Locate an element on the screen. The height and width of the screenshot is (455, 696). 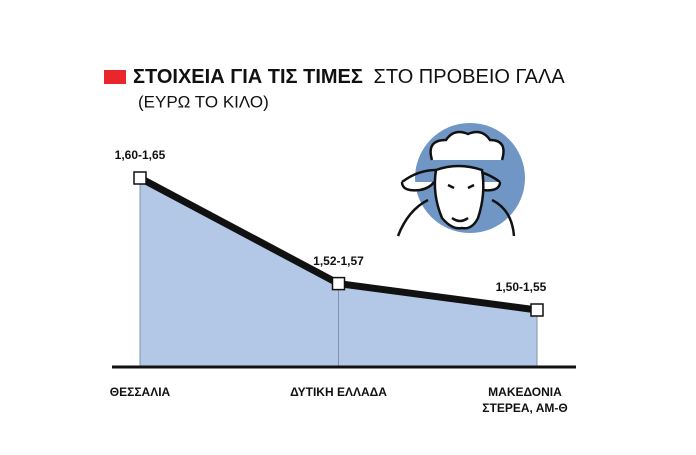
value-label: 1,50-1,55 is located at coordinates (521, 287).